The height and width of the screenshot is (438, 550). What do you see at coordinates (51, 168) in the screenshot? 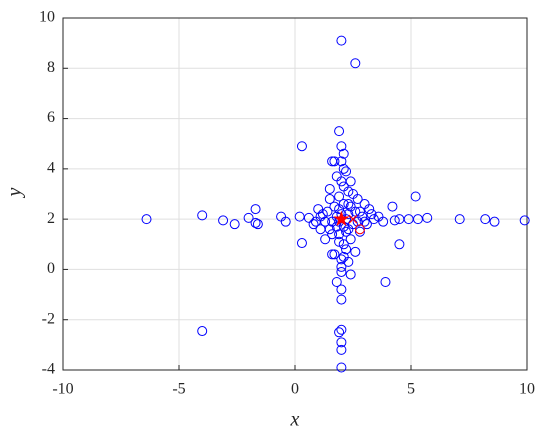
I see `y-tick-label: 4` at bounding box center [51, 168].